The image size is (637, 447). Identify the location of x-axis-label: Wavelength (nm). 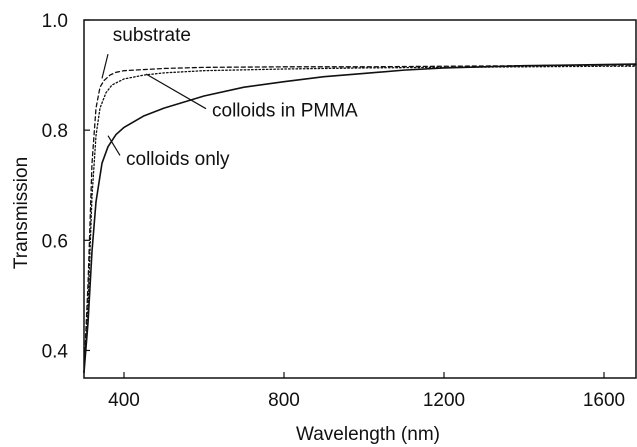
(368, 434).